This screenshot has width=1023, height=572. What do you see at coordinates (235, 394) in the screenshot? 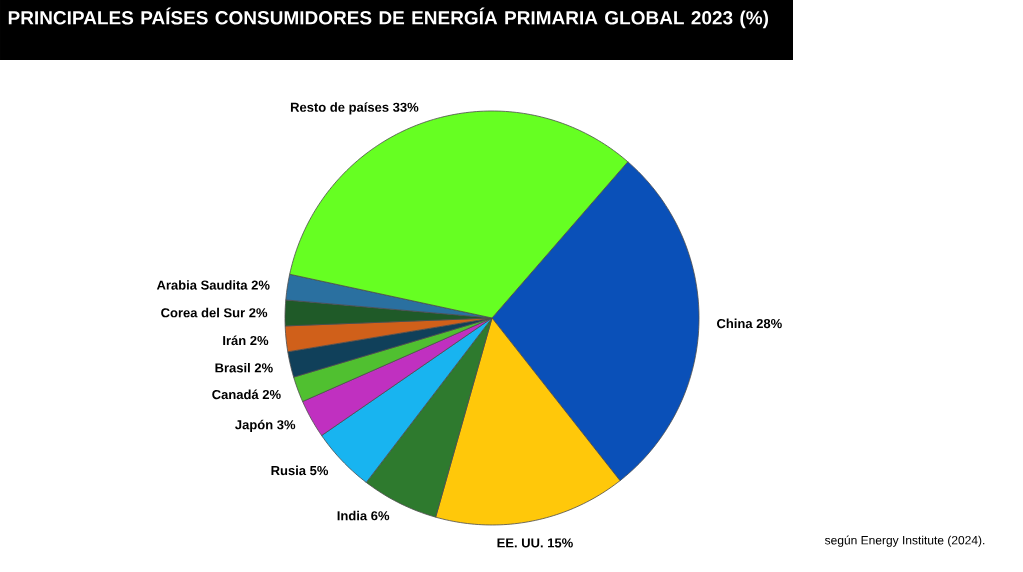
I see `slice-label: Canadá` at bounding box center [235, 394].